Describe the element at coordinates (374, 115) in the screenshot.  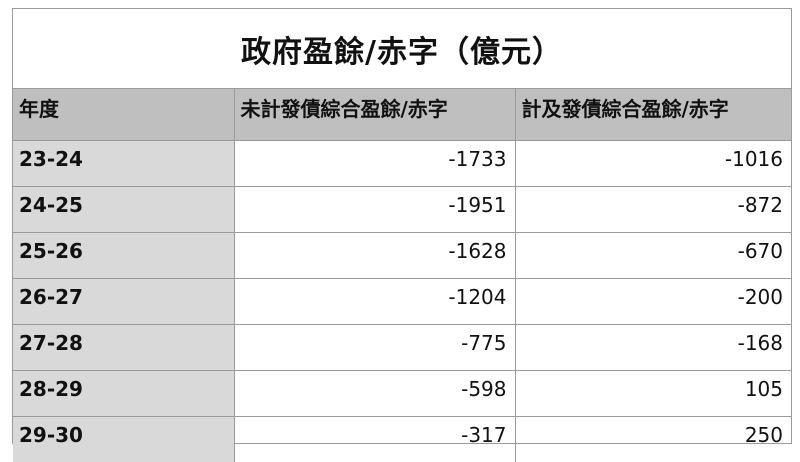
I see `column-header-excl-bonds: 未計發債綜合盈餘/赤字` at that location.